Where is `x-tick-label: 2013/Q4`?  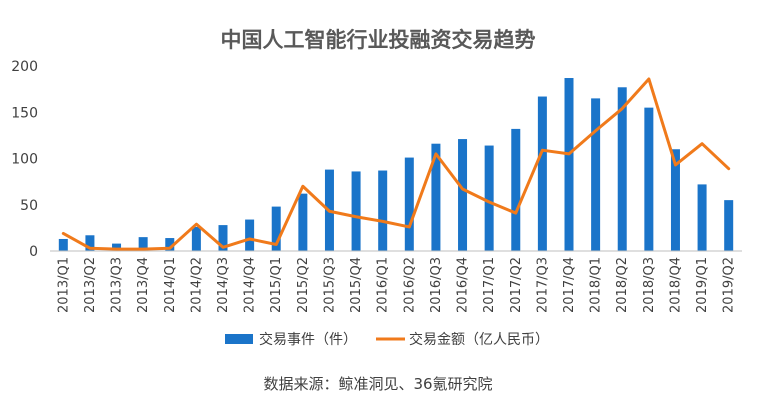
x-tick-label: 2013/Q4 is located at coordinates (143, 285).